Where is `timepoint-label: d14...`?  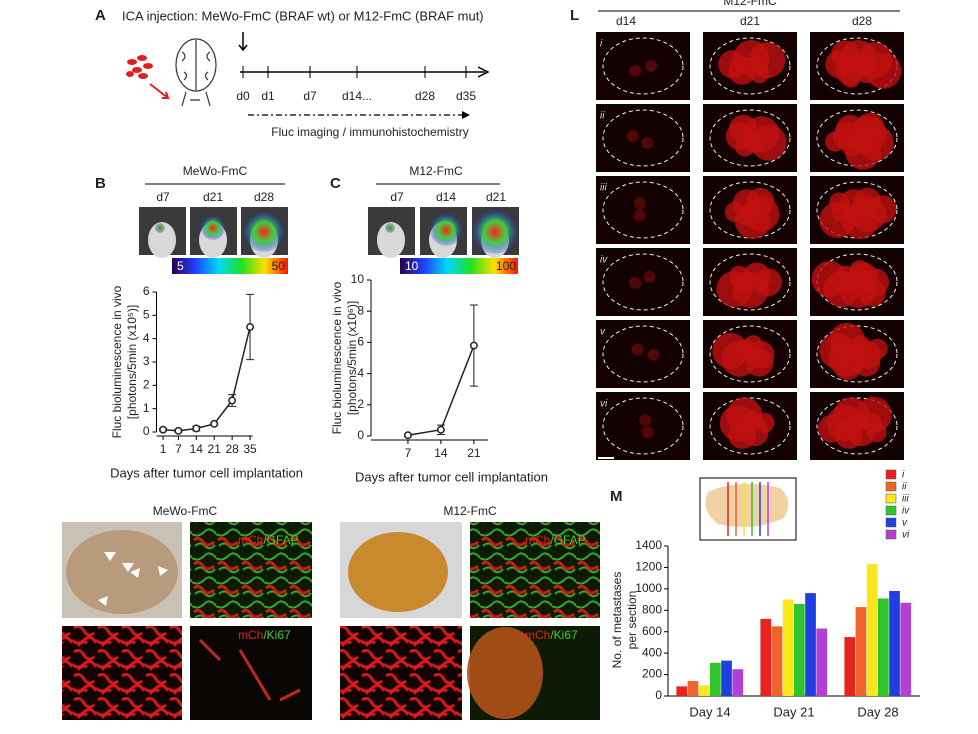
timepoint-label: d14... is located at coordinates (357, 96).